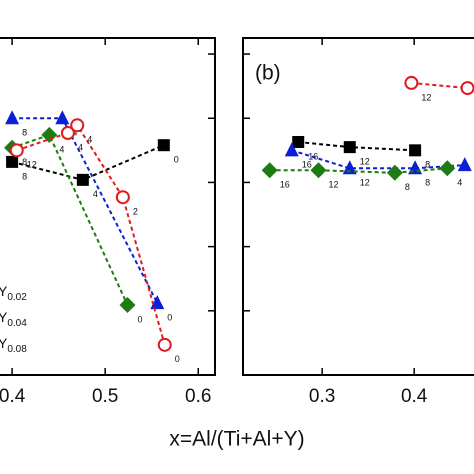 This screenshot has height=474, width=474. I want to click on panel-label: (b), so click(268, 73).